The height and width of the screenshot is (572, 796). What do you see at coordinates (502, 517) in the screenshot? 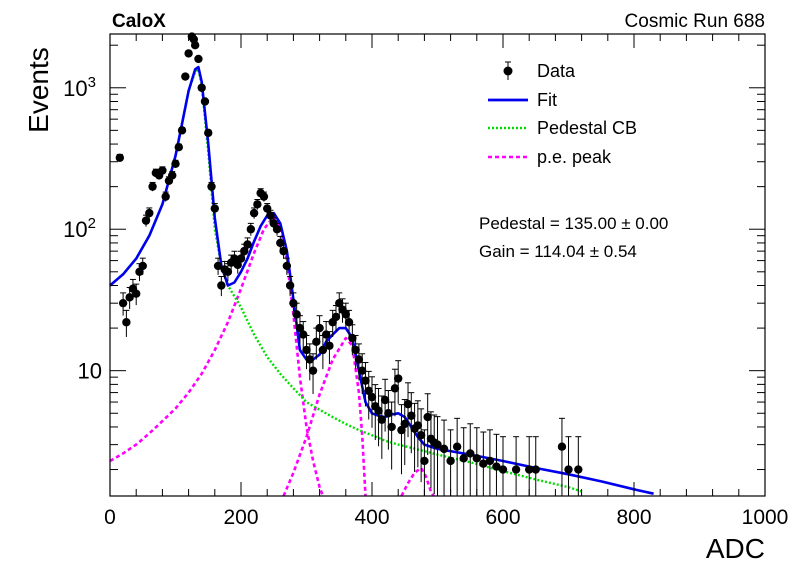
I see `x-tick-label: 600` at bounding box center [502, 517].